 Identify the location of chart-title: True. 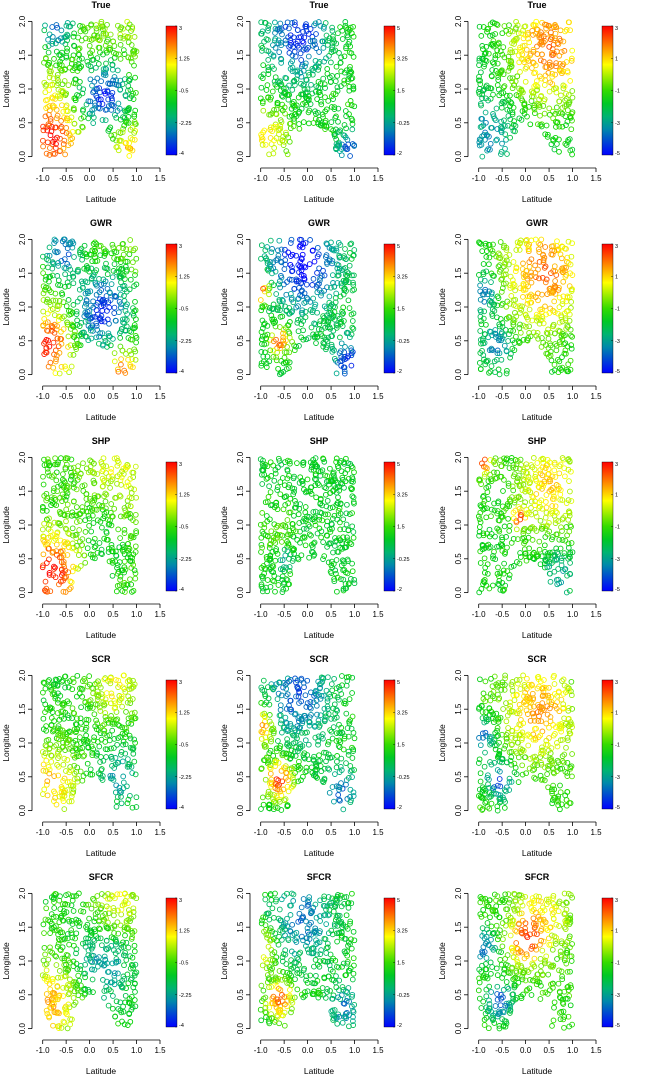
(318, 5).